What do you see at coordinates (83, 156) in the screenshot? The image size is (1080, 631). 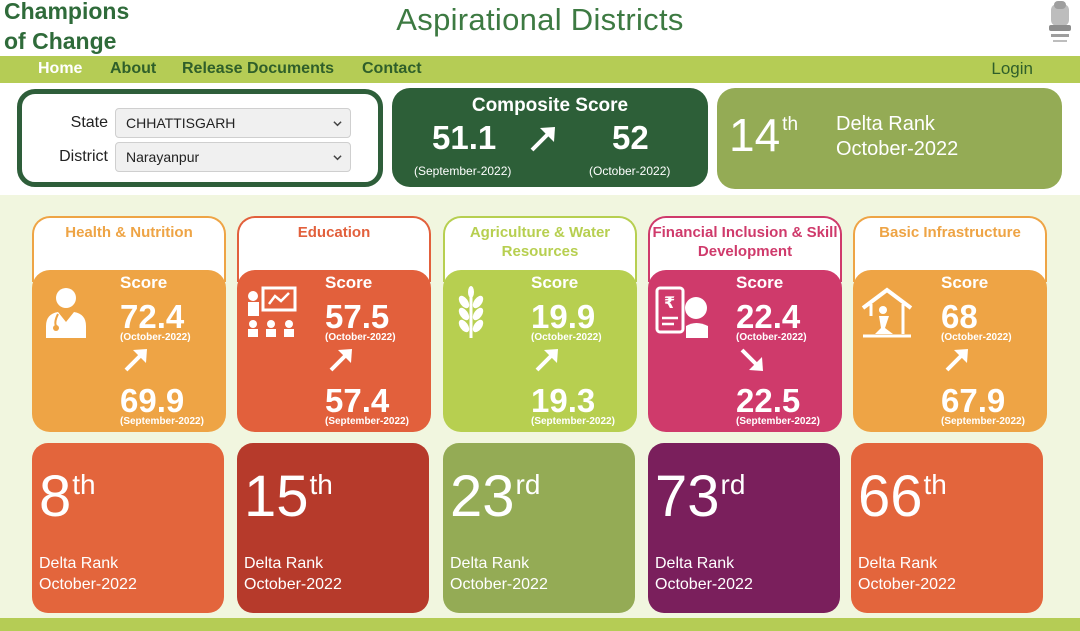 I see `district-label: District` at bounding box center [83, 156].